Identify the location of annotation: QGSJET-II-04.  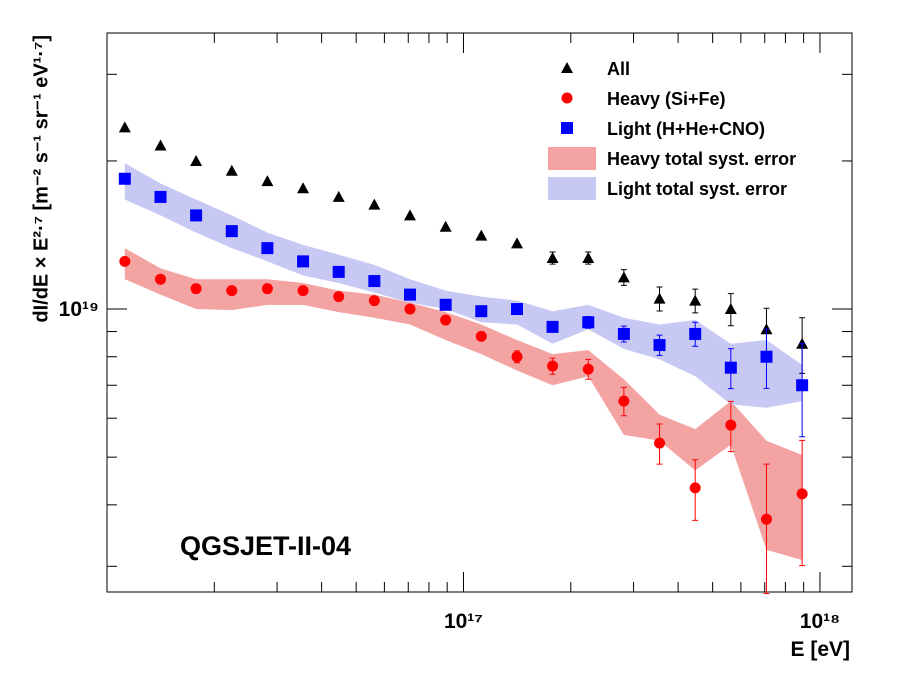
(265, 546).